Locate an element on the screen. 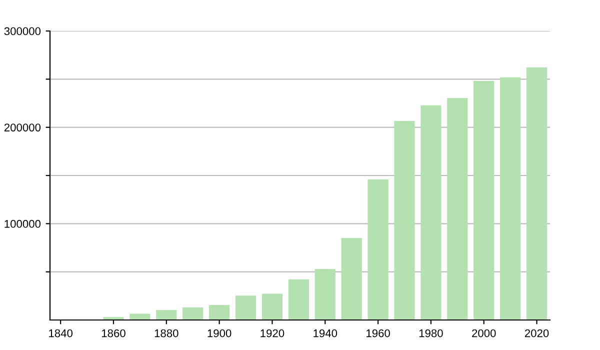 The height and width of the screenshot is (350, 600). x-tick-label: 1840 is located at coordinates (61, 333).